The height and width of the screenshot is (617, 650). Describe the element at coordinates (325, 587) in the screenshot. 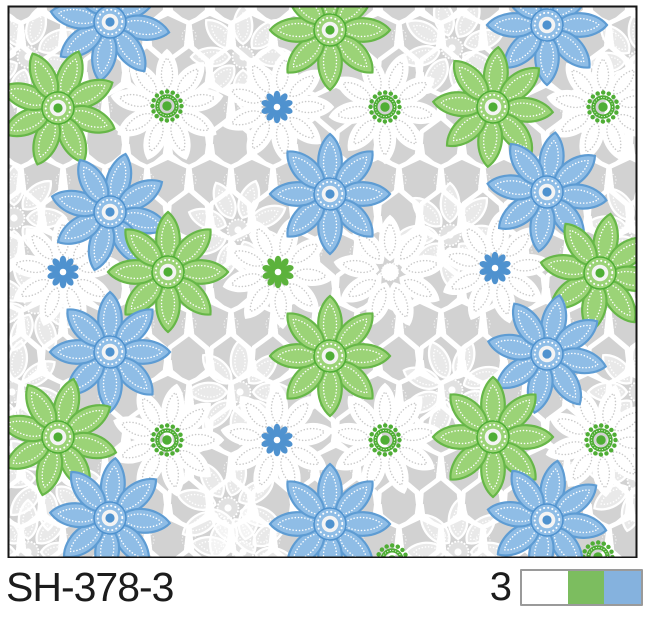

I see `label-bar: SH-378-3 3` at that location.